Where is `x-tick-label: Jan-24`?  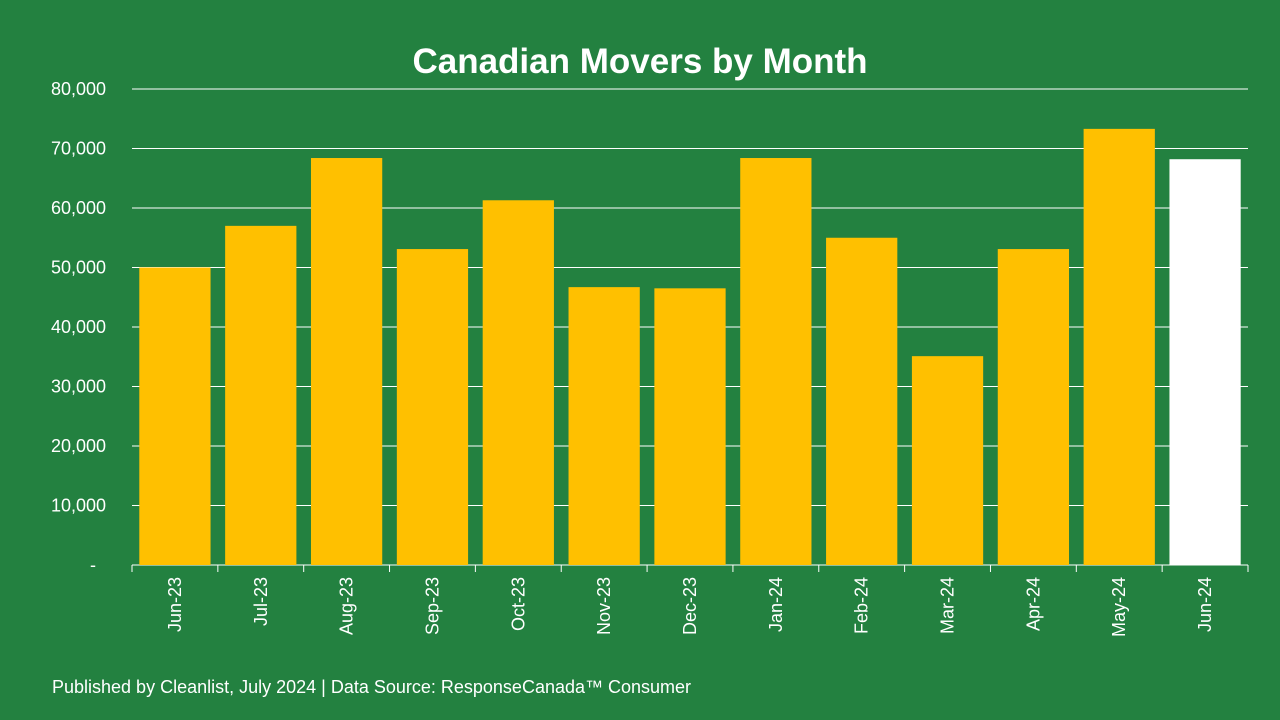
x-tick-label: Jan-24 is located at coordinates (776, 604).